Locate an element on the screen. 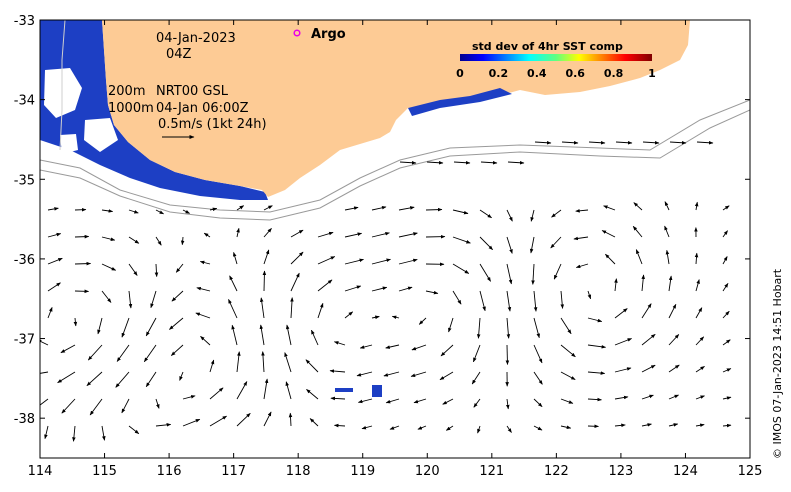 Image resolution: width=791 pixels, height=492 pixels. legend-tick-label: 0.2 is located at coordinates (499, 73).